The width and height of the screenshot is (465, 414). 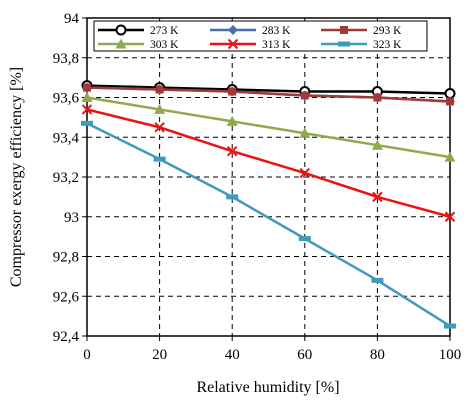 I want to click on y-axis: 92,4 92,6 92,8 93 93,2 93,4 93,6 93,8 94, so click(x=70, y=178).